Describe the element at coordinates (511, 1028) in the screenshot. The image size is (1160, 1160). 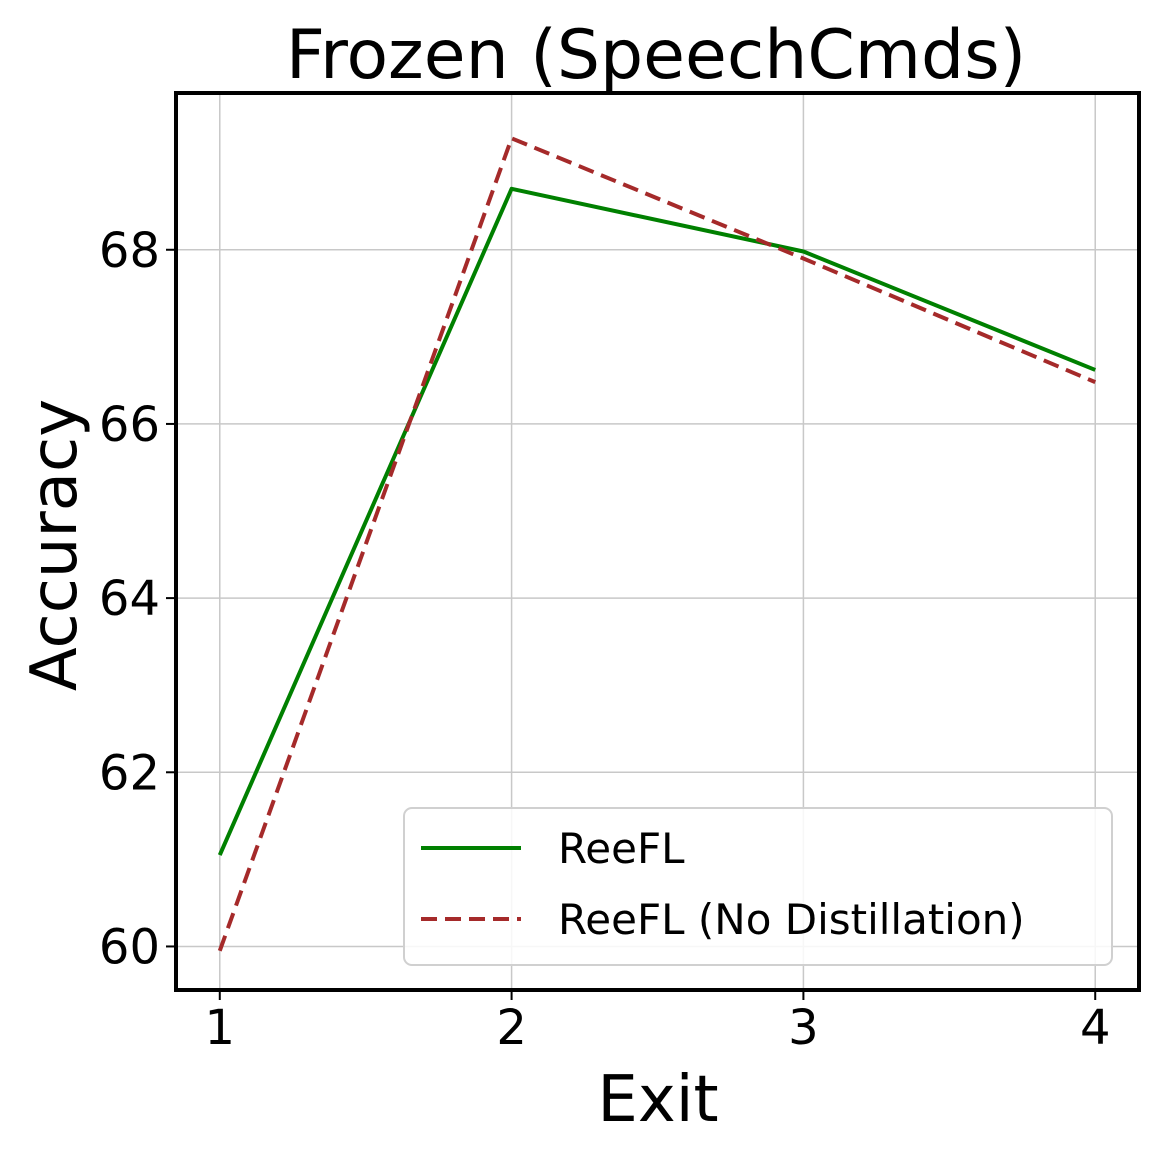
I see `x-tick-label: 2` at that location.